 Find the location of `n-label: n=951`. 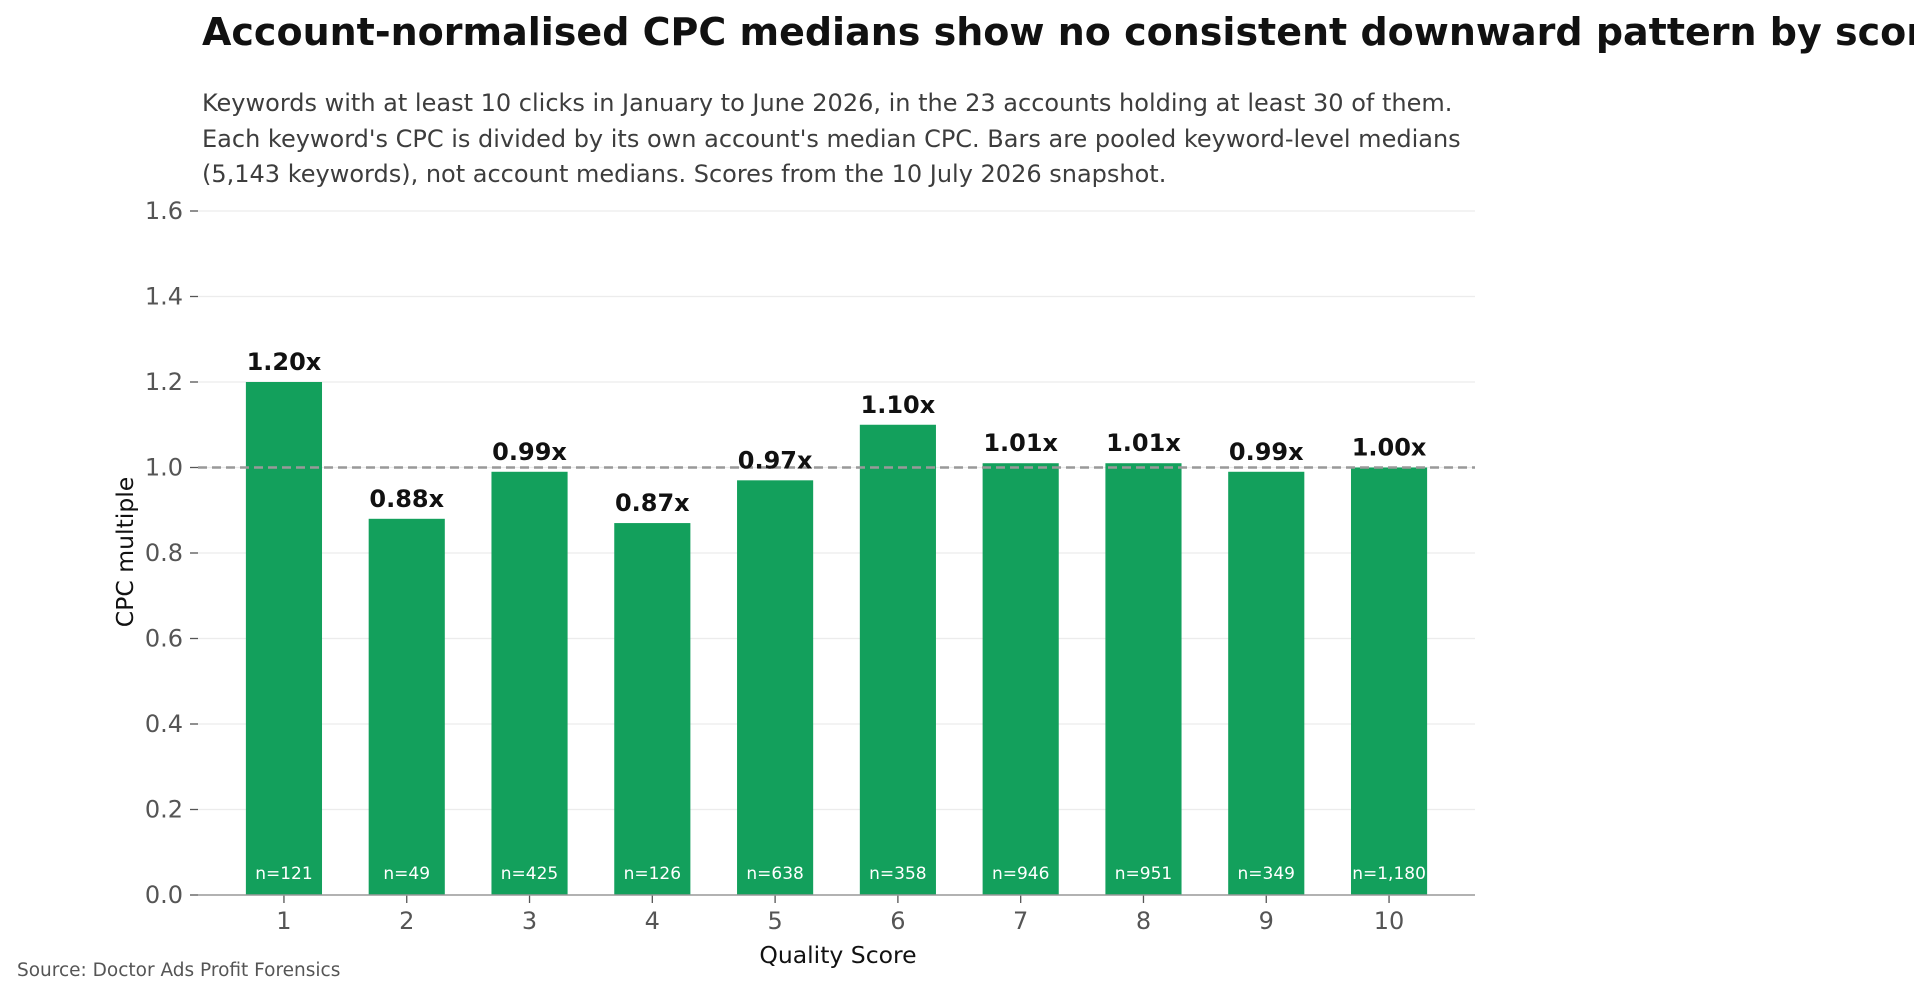

n-label: n=951 is located at coordinates (1143, 874).